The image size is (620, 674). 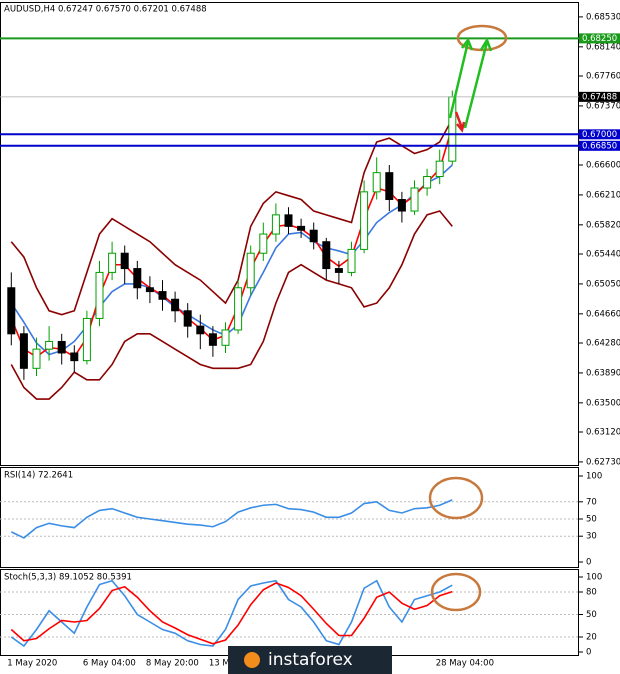 What do you see at coordinates (603, 373) in the screenshot?
I see `y-tick-label: 0.63890` at bounding box center [603, 373].